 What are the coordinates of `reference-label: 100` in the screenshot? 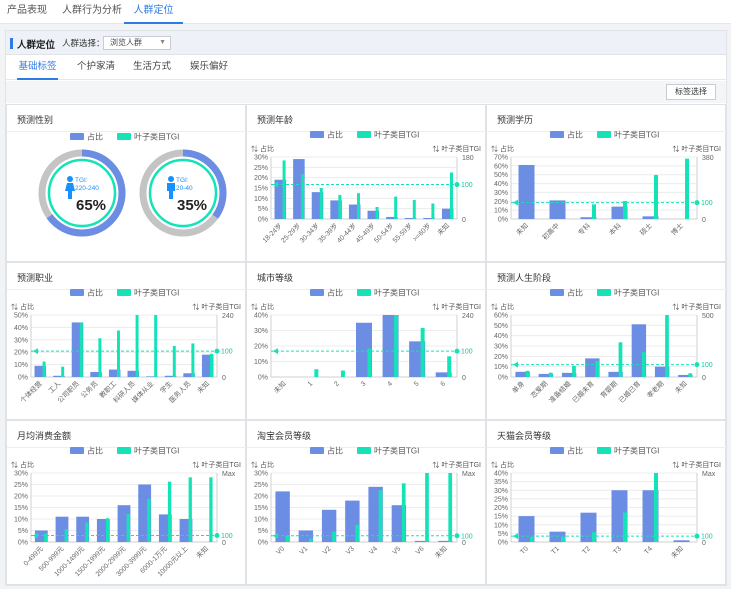 It's located at (467, 536).